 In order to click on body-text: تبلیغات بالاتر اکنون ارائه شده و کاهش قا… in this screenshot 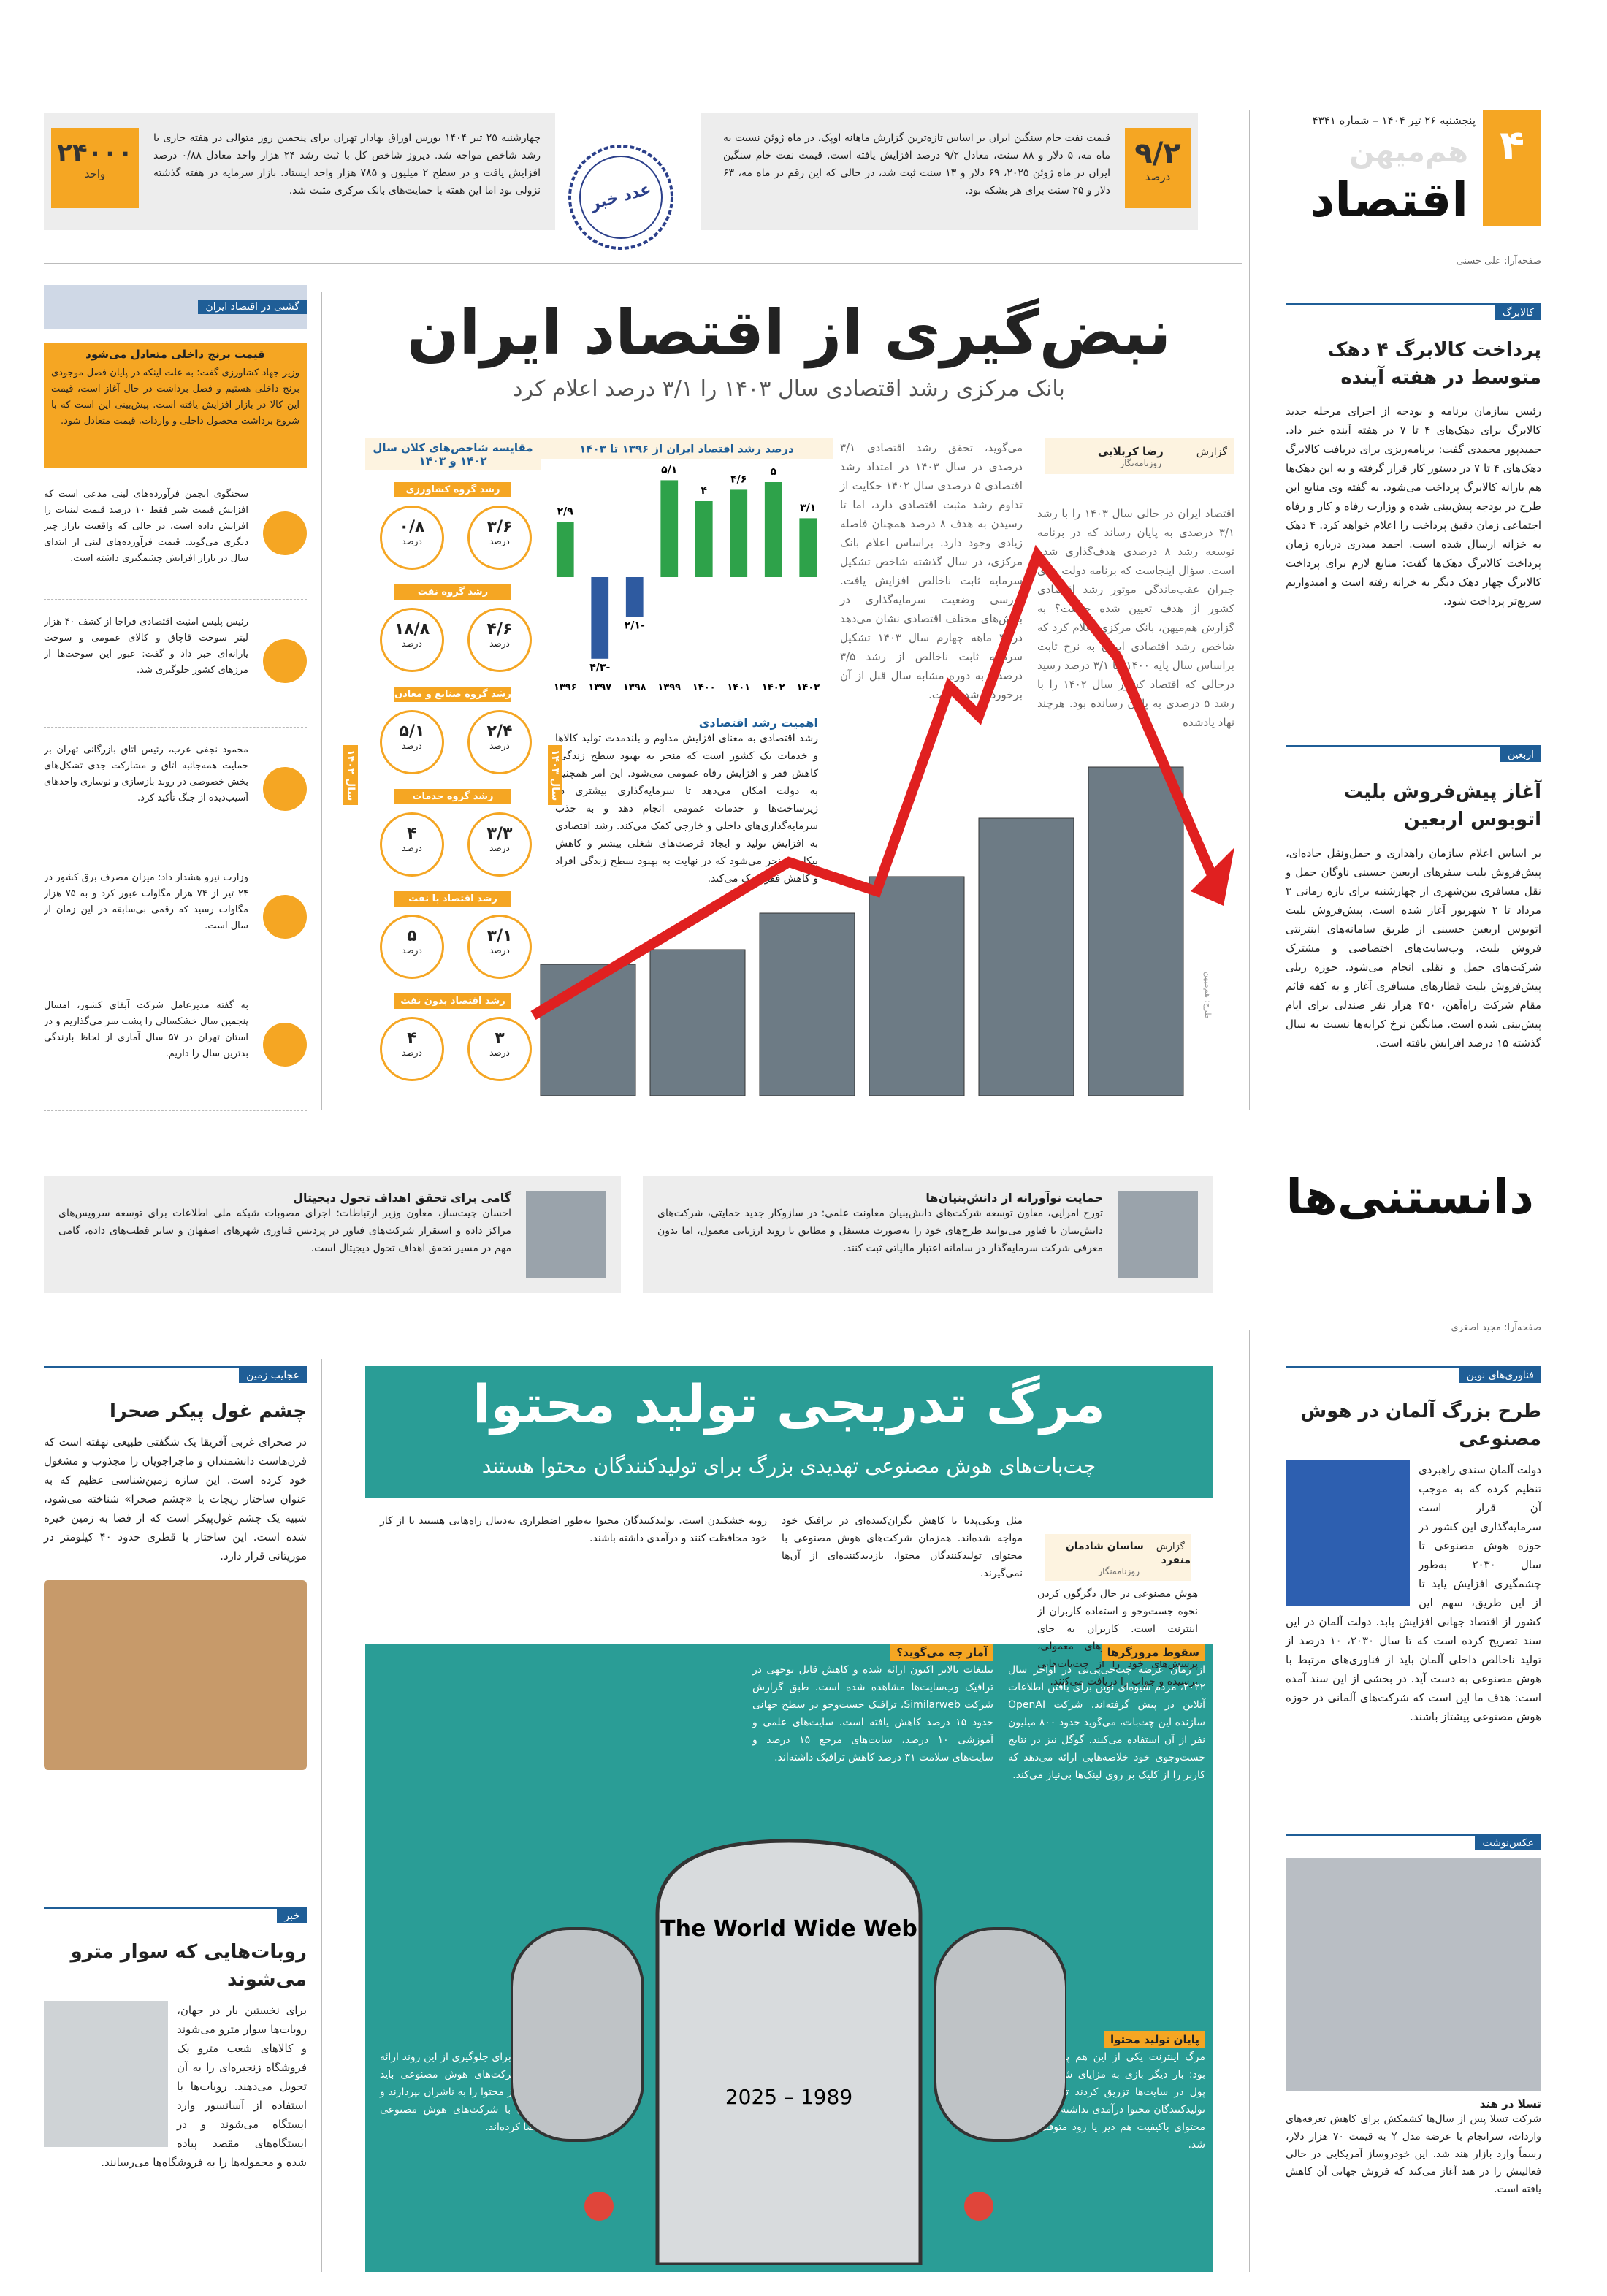, I will do `click(873, 1713)`.